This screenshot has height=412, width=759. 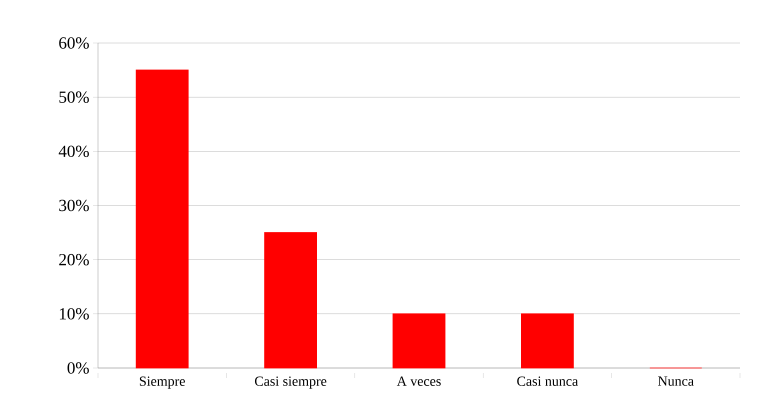 What do you see at coordinates (162, 382) in the screenshot?
I see `x-tick-label: Siempre` at bounding box center [162, 382].